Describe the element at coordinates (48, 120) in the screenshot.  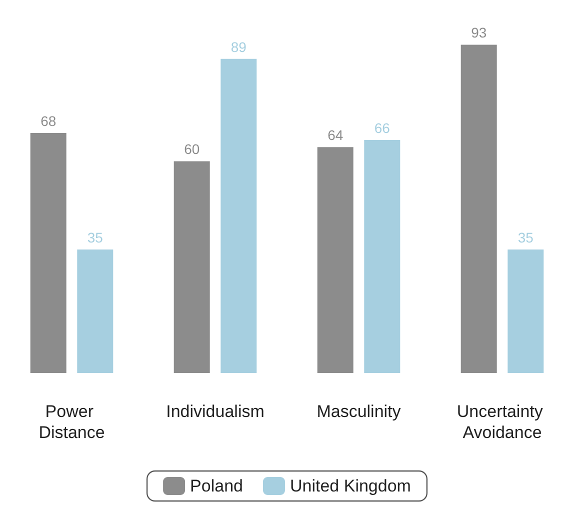
I see `data-label: 68` at that location.